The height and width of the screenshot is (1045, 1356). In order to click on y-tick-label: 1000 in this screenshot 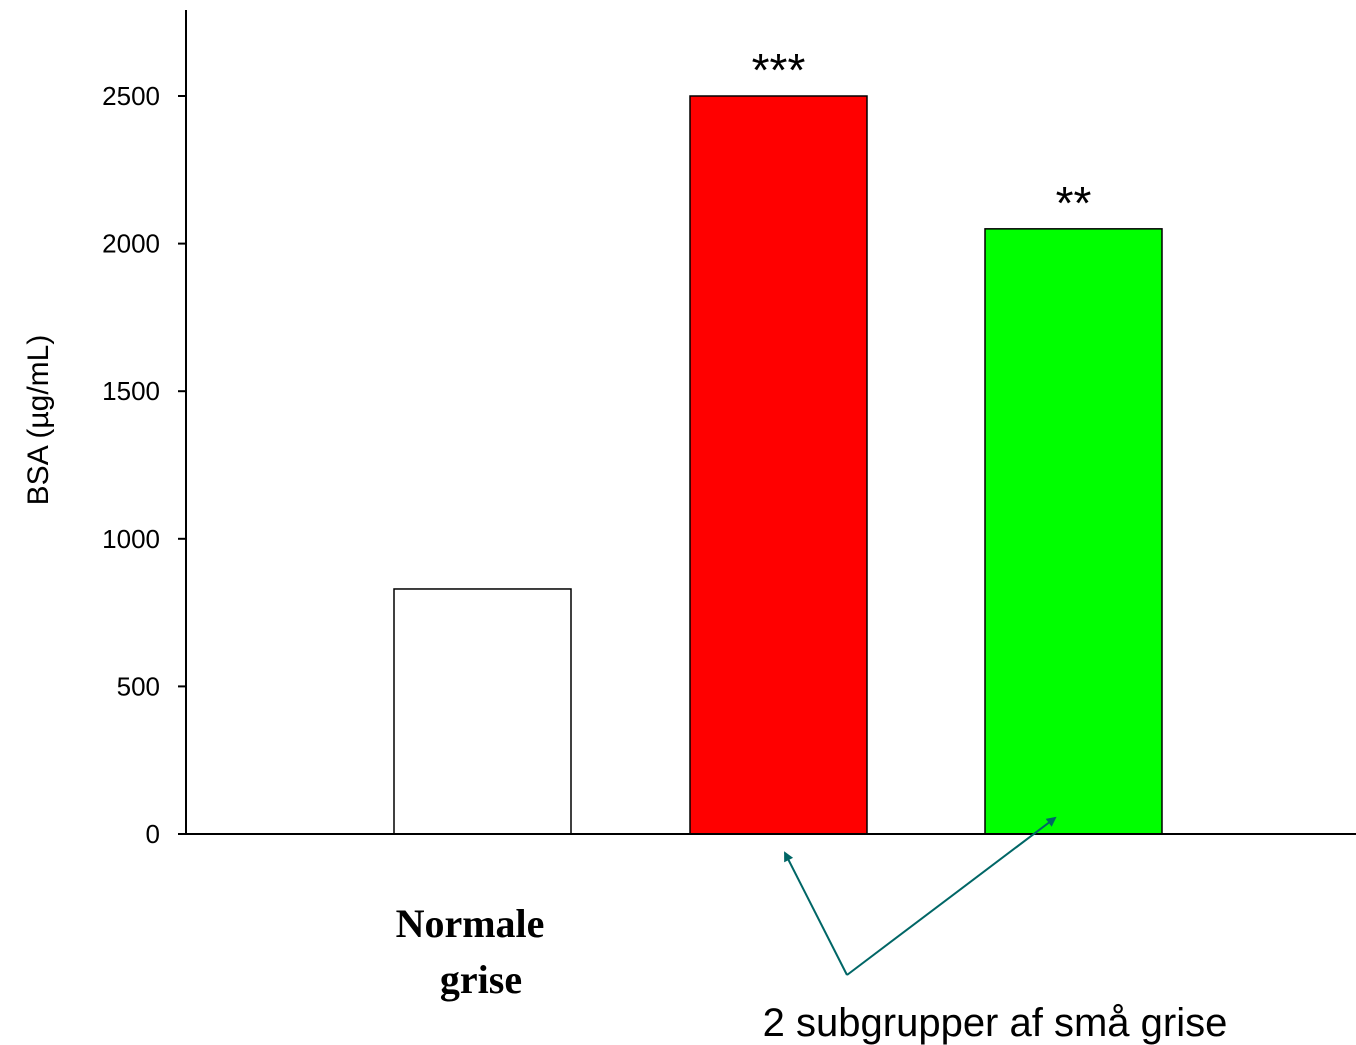, I will do `click(131, 539)`.